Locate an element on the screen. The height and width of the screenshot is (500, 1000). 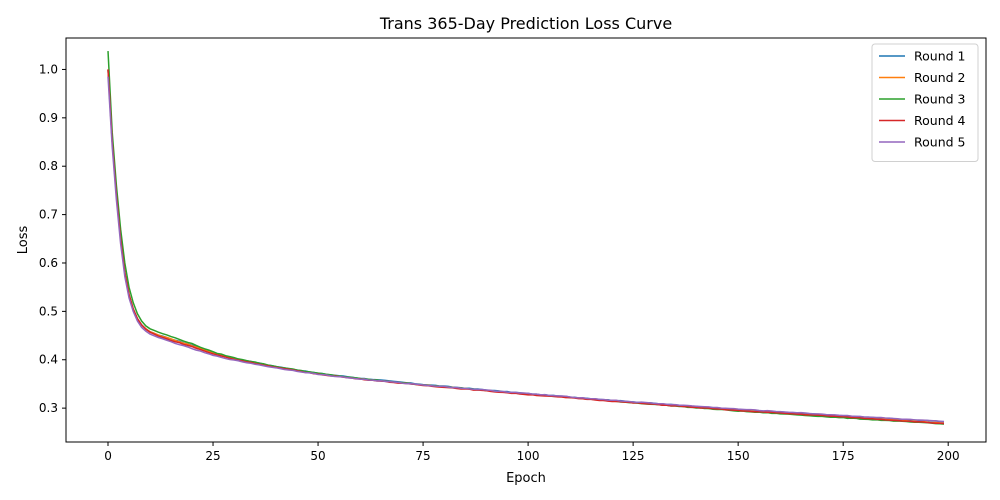
legend-label: Round 4 is located at coordinates (940, 120).